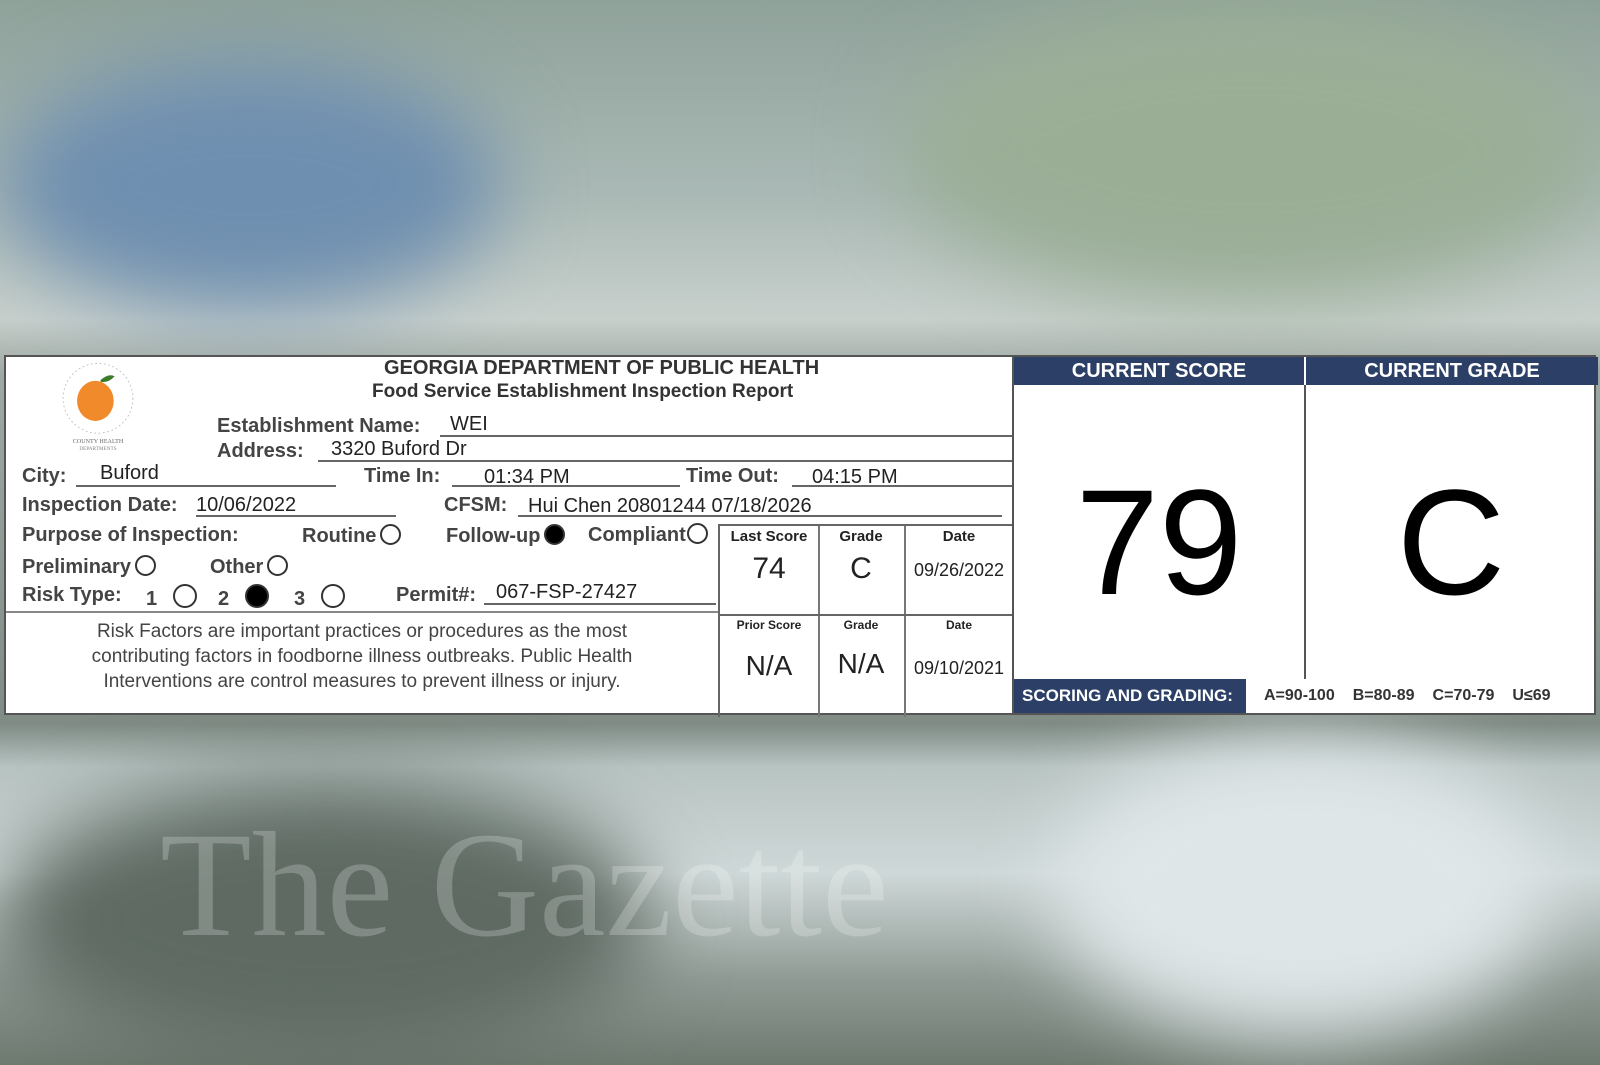 The width and height of the screenshot is (1600, 1065). What do you see at coordinates (319, 426) in the screenshot?
I see `establishment-label: Establishment Name:` at bounding box center [319, 426].